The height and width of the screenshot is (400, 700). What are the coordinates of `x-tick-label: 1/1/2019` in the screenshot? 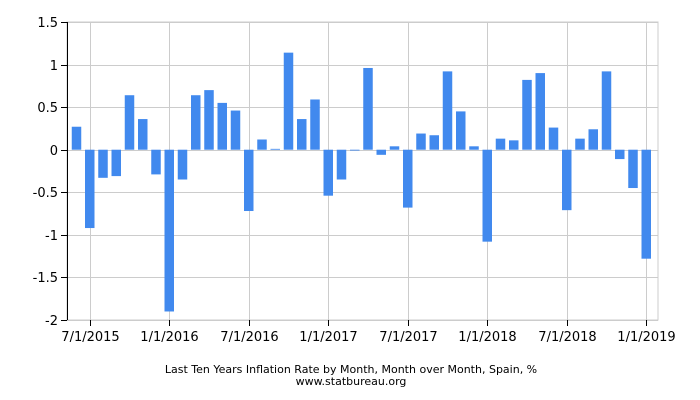 It's located at (646, 337).